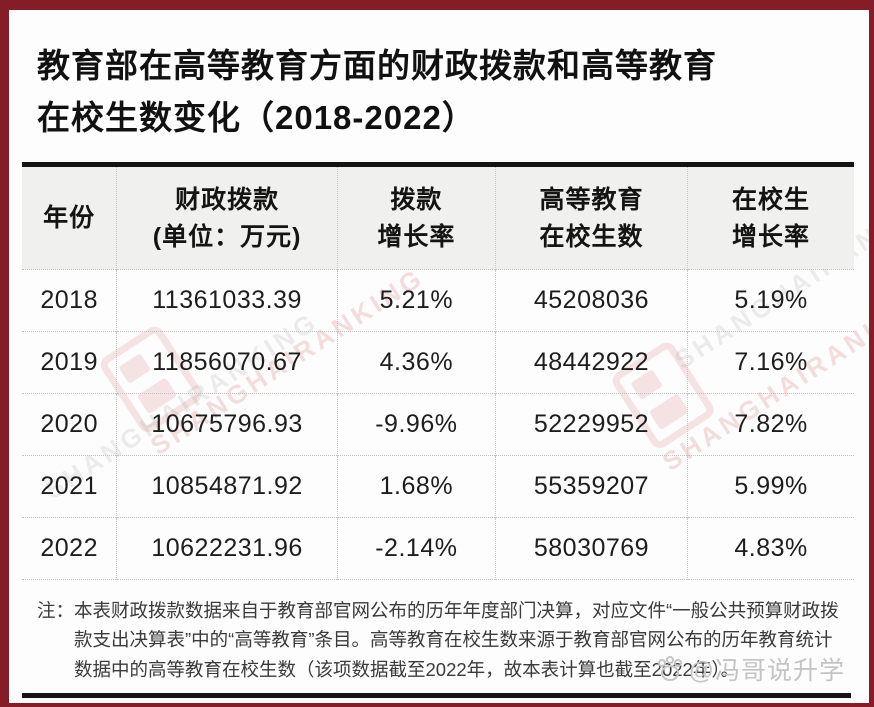 Image resolution: width=874 pixels, height=707 pixels. What do you see at coordinates (70, 486) in the screenshot?
I see `year-cell: 2021` at bounding box center [70, 486].